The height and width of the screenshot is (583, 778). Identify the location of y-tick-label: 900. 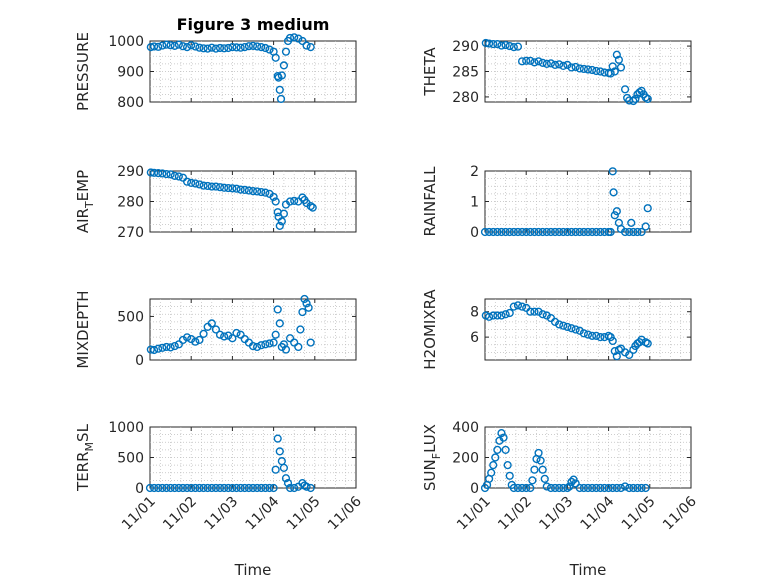
(130, 73).